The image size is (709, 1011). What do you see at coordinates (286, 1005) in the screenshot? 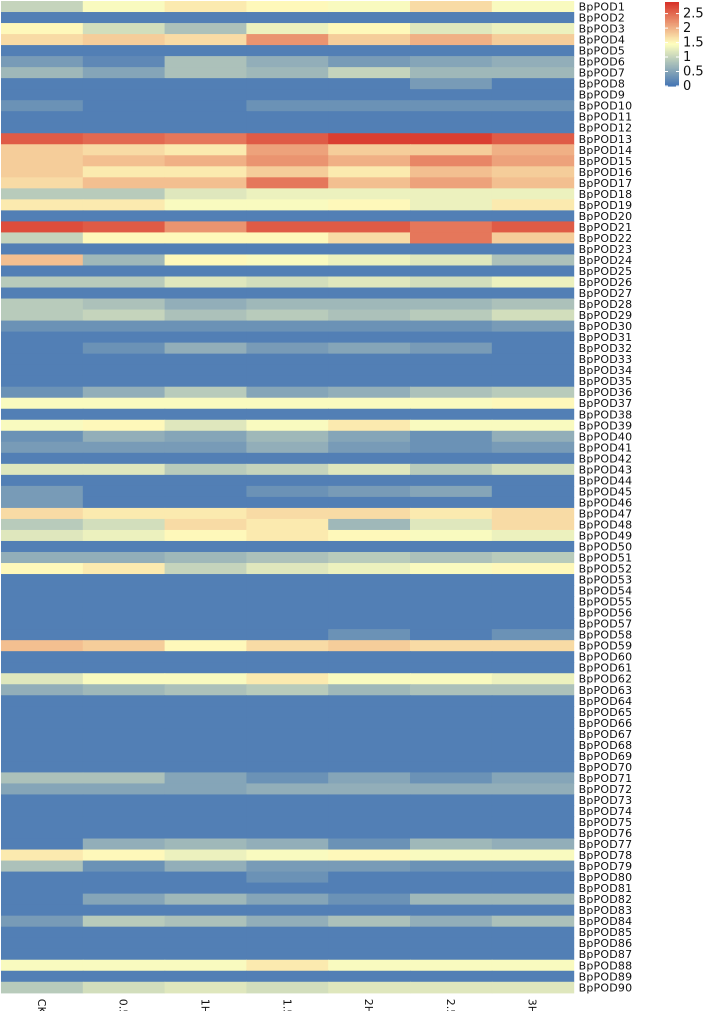
I see `column-label: 1.5H` at bounding box center [286, 1005].